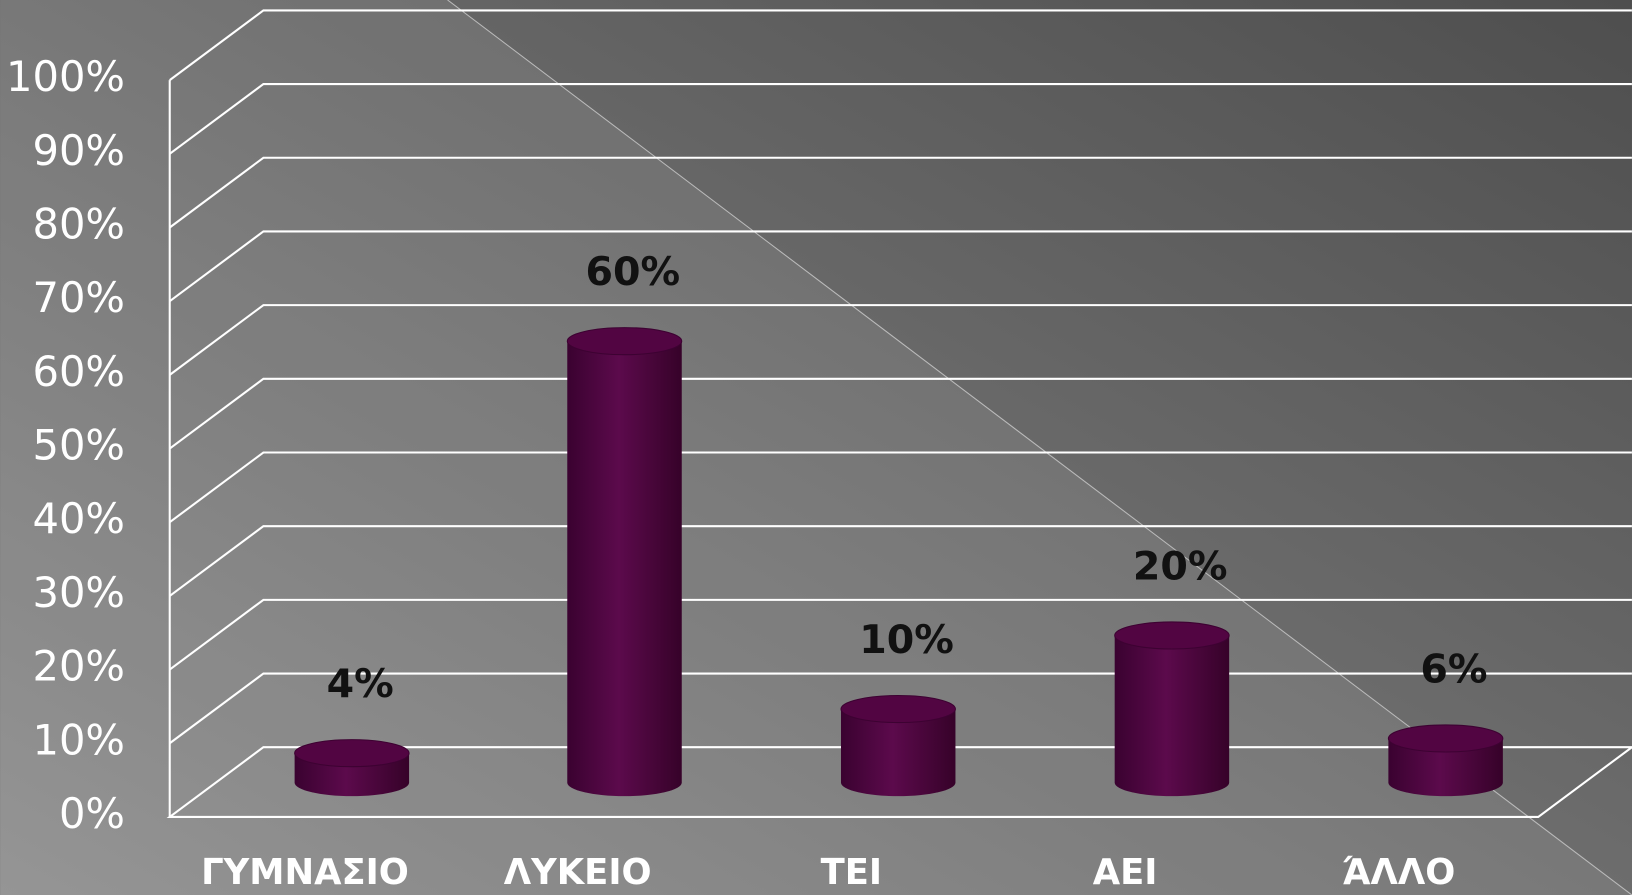 This screenshot has width=1632, height=895. Describe the element at coordinates (1125, 872) in the screenshot. I see `x-tick-label: ΑΕΙ` at that location.